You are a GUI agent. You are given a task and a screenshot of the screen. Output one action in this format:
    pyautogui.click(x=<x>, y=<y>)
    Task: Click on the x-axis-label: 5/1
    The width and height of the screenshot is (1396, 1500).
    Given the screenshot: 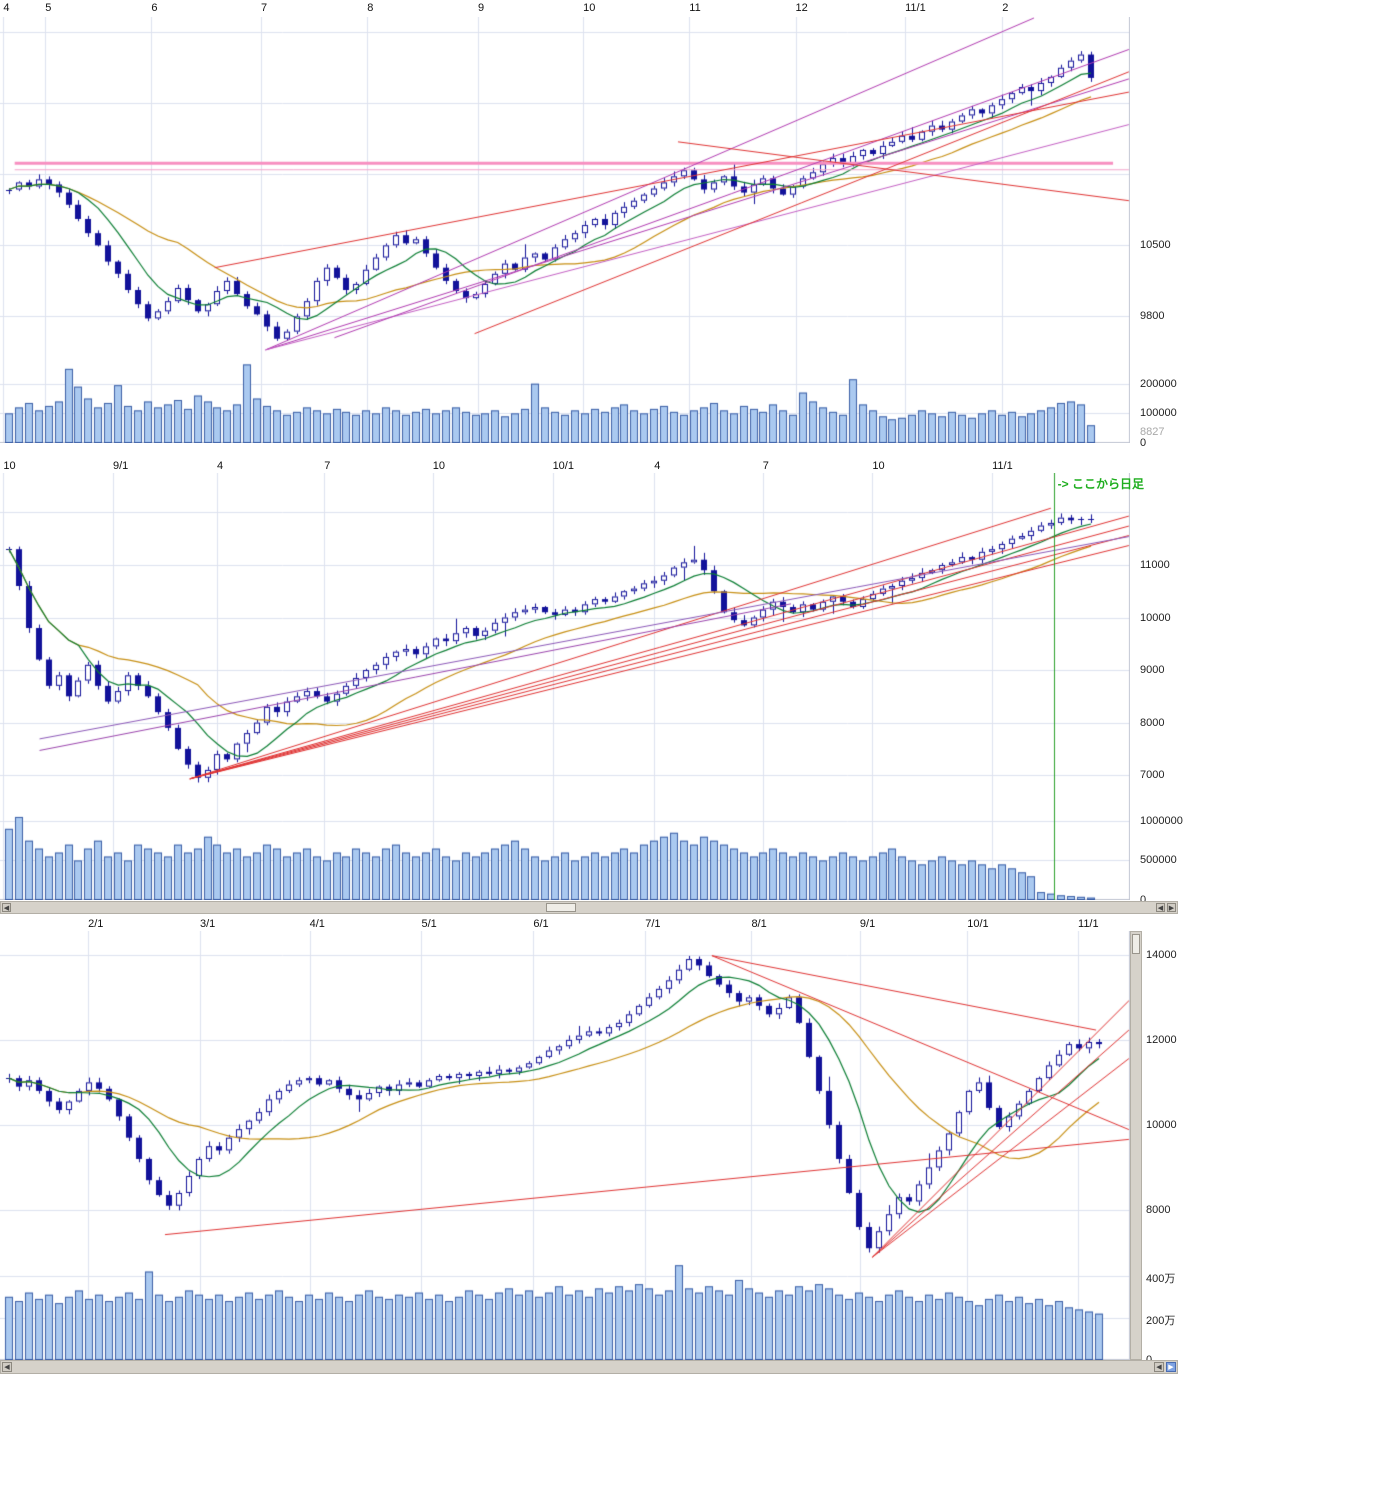 What is the action you would take?
    pyautogui.click(x=429, y=924)
    